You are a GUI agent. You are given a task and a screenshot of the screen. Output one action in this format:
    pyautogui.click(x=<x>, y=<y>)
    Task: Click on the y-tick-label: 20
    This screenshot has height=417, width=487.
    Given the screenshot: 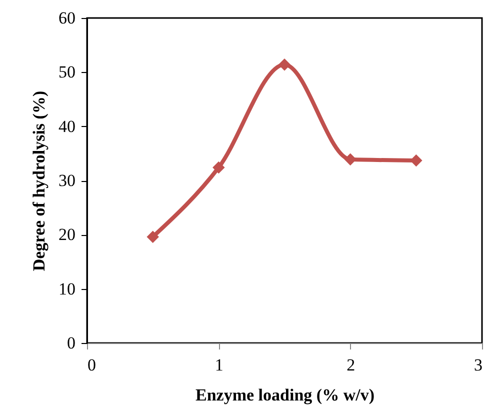 What is the action you would take?
    pyautogui.click(x=67, y=234)
    